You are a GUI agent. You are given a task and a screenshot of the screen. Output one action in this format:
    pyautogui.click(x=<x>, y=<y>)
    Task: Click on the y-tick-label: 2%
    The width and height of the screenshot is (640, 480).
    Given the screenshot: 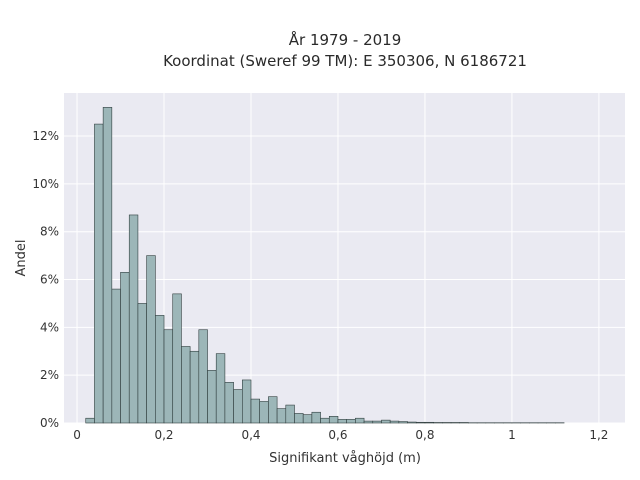 What is the action you would take?
    pyautogui.click(x=49, y=375)
    